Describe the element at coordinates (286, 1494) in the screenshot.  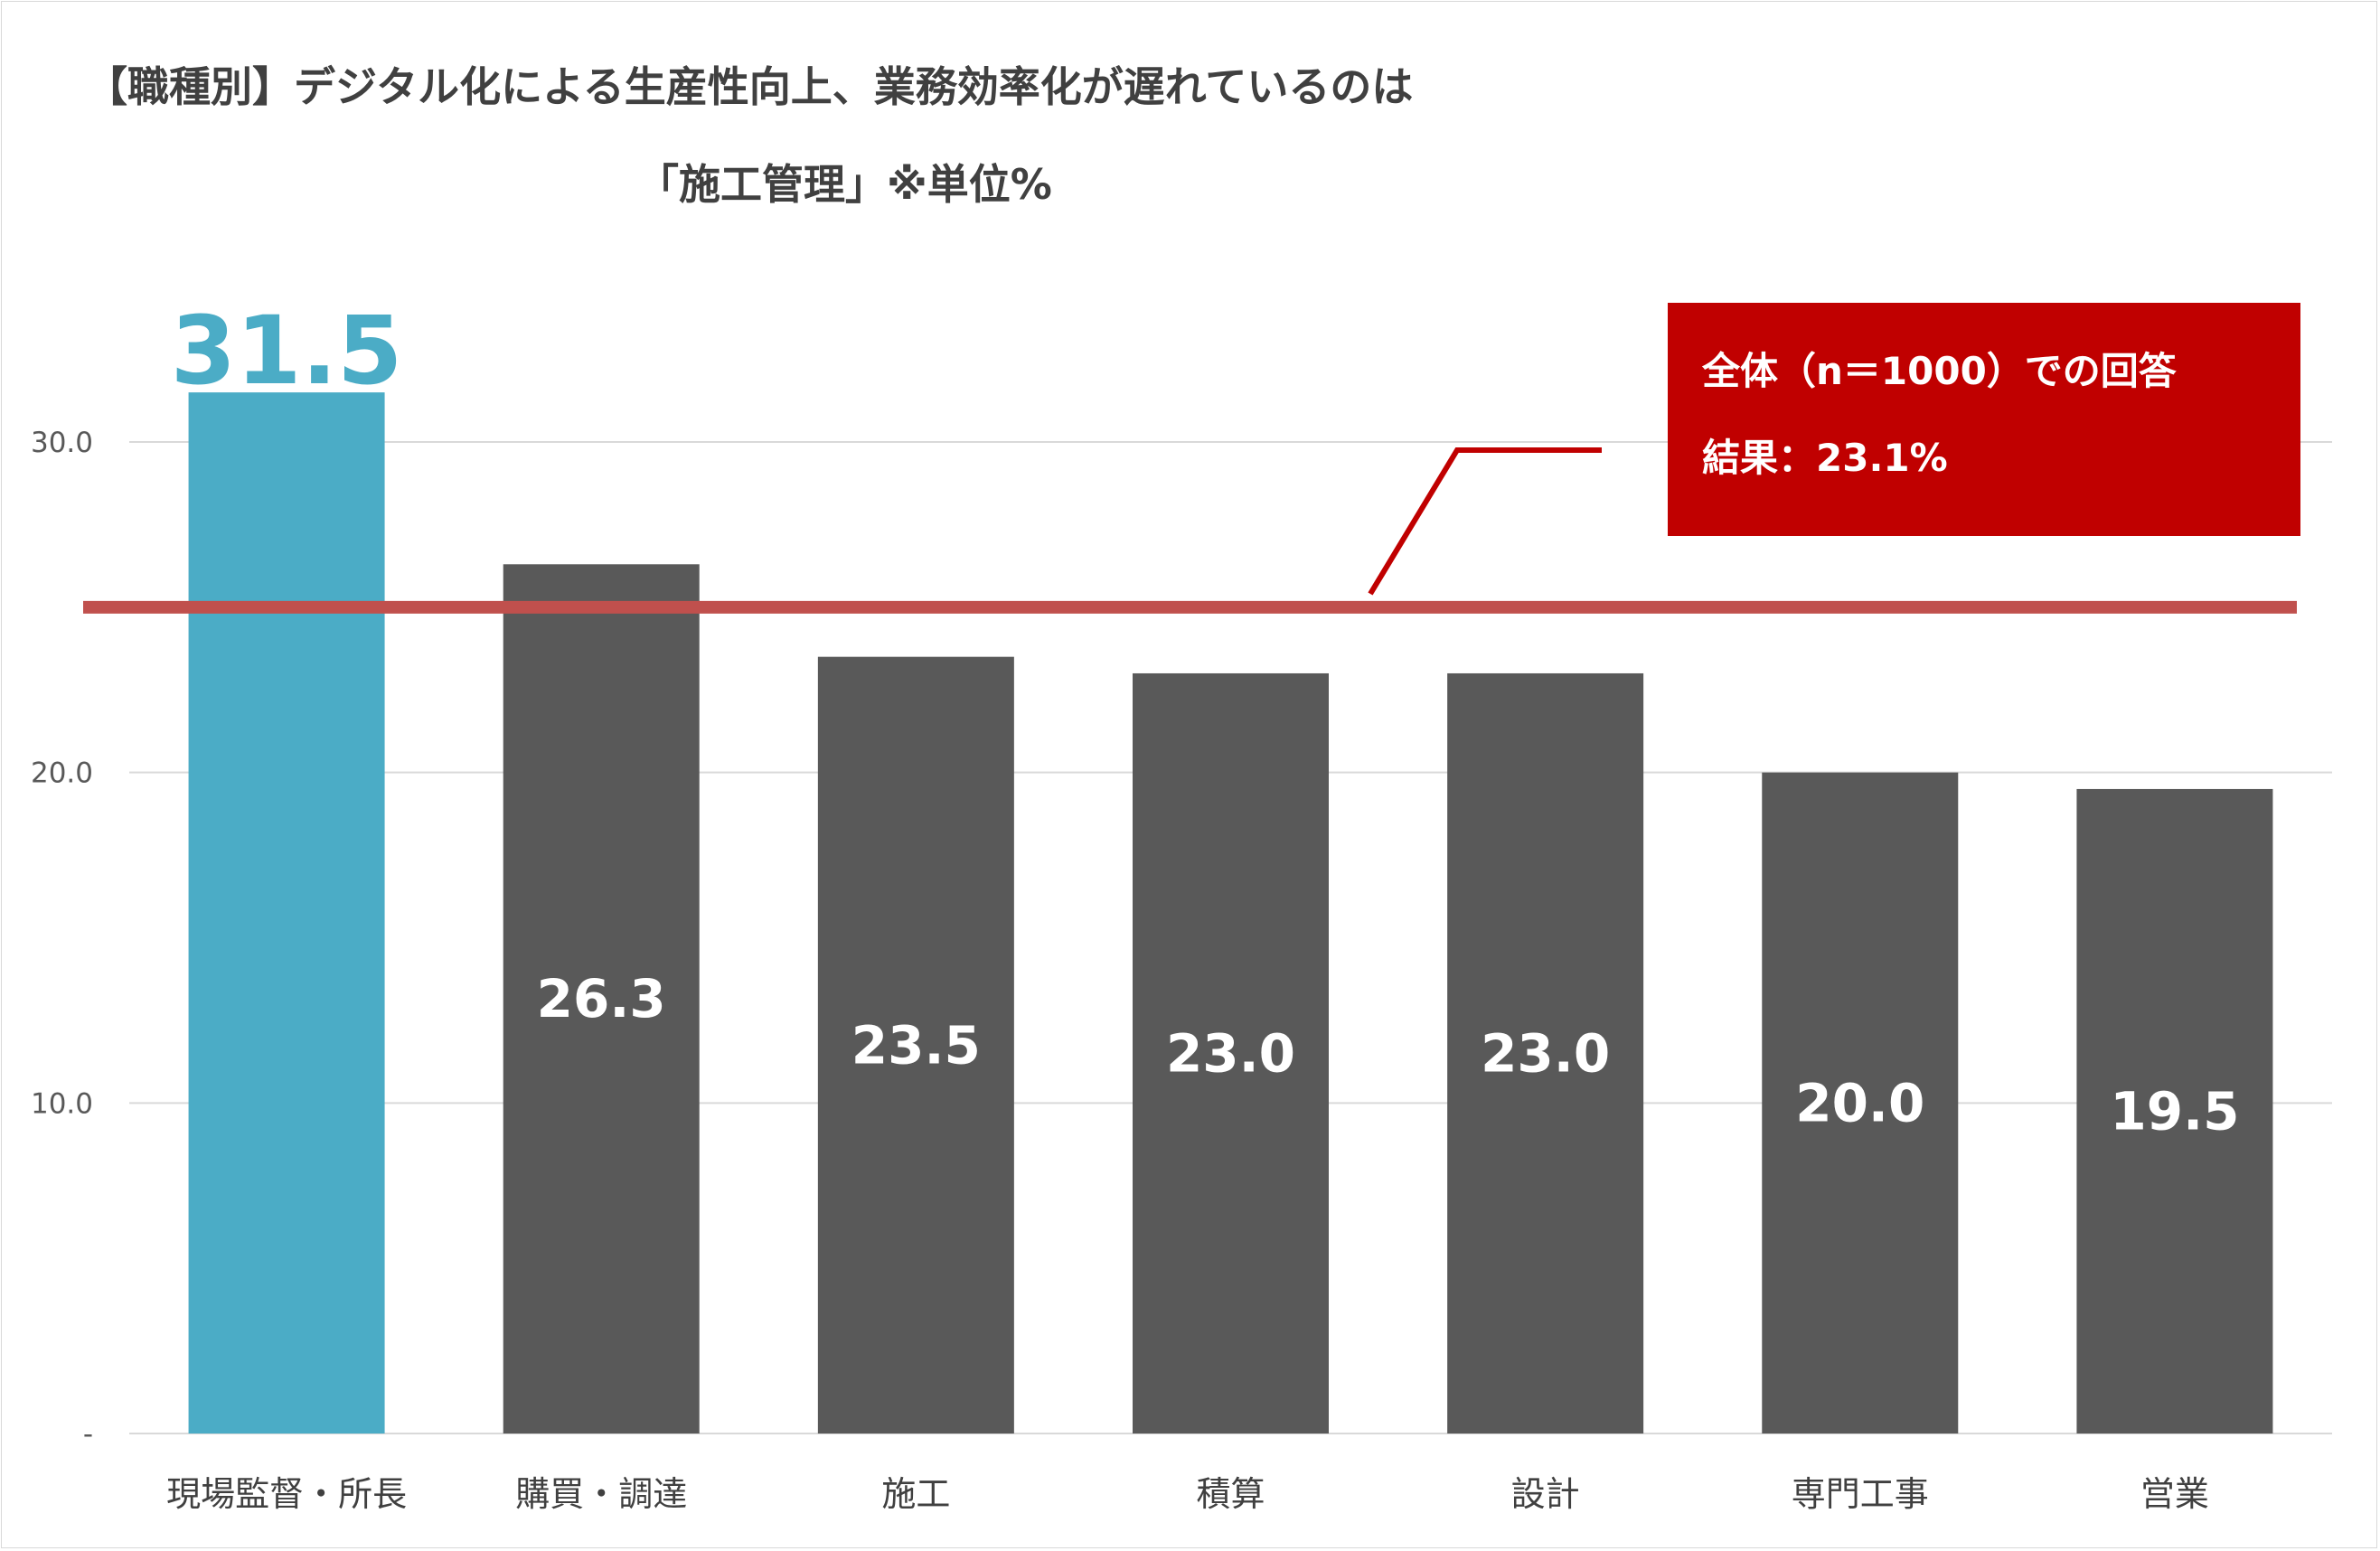
I see `category-label: 現場監督・所長` at that location.